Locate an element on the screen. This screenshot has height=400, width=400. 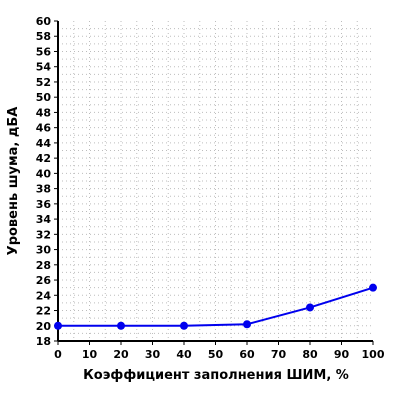
y-tick-label: 42 is located at coordinates (43, 158).